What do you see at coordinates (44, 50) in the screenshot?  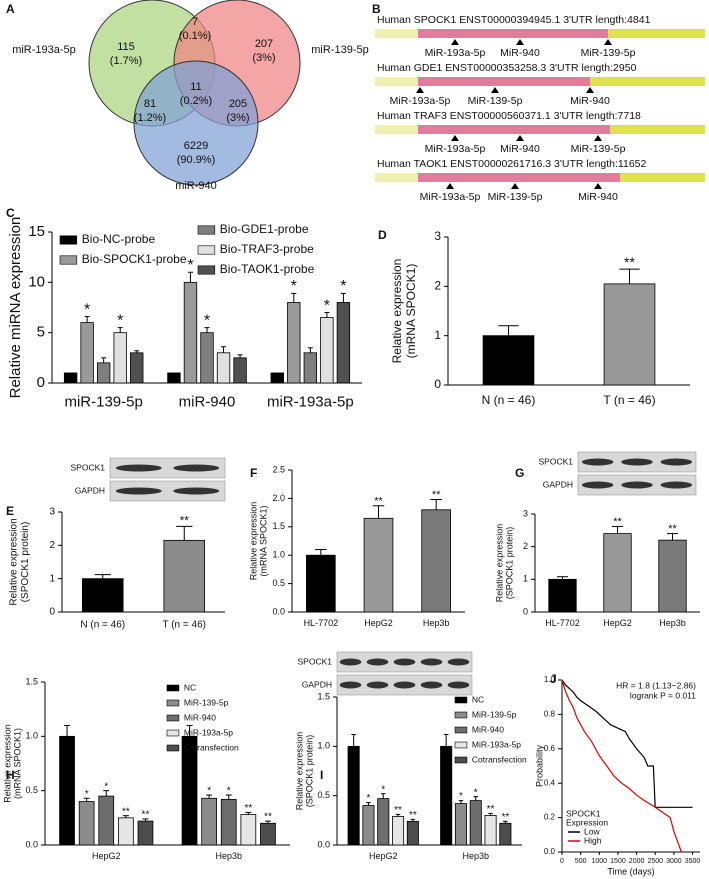 I see `venn-set-label: miR-193a-5p` at bounding box center [44, 50].